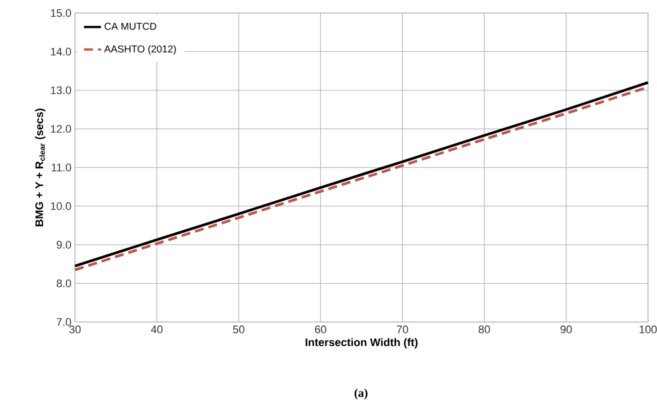 The image size is (657, 407). I want to click on y-tick-label: 12.0, so click(61, 129).